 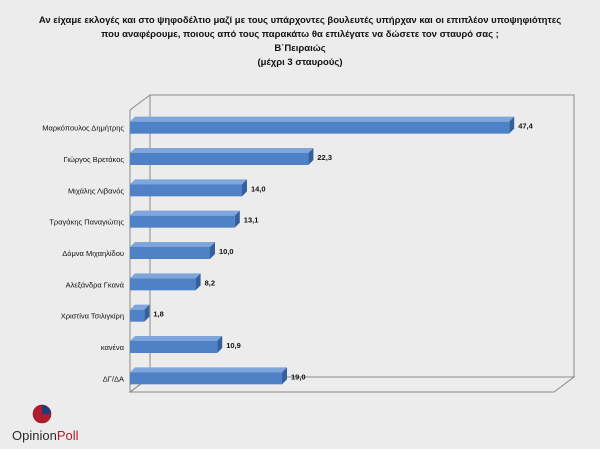 I want to click on category-label-2: Γιώργος Βρετάκος, so click(x=94, y=159).